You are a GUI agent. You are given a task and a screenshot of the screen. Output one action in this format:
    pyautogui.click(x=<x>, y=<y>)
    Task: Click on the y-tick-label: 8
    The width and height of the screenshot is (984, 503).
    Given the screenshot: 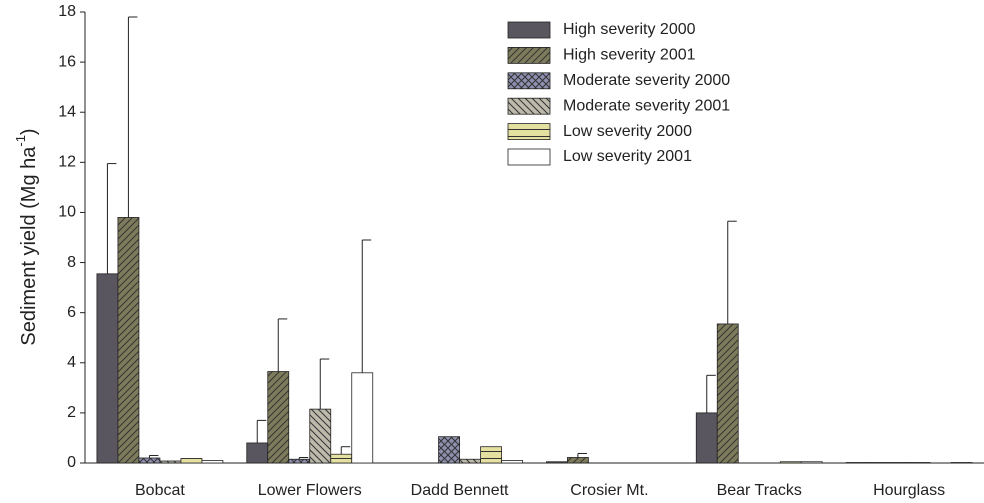 What is the action you would take?
    pyautogui.click(x=71, y=262)
    